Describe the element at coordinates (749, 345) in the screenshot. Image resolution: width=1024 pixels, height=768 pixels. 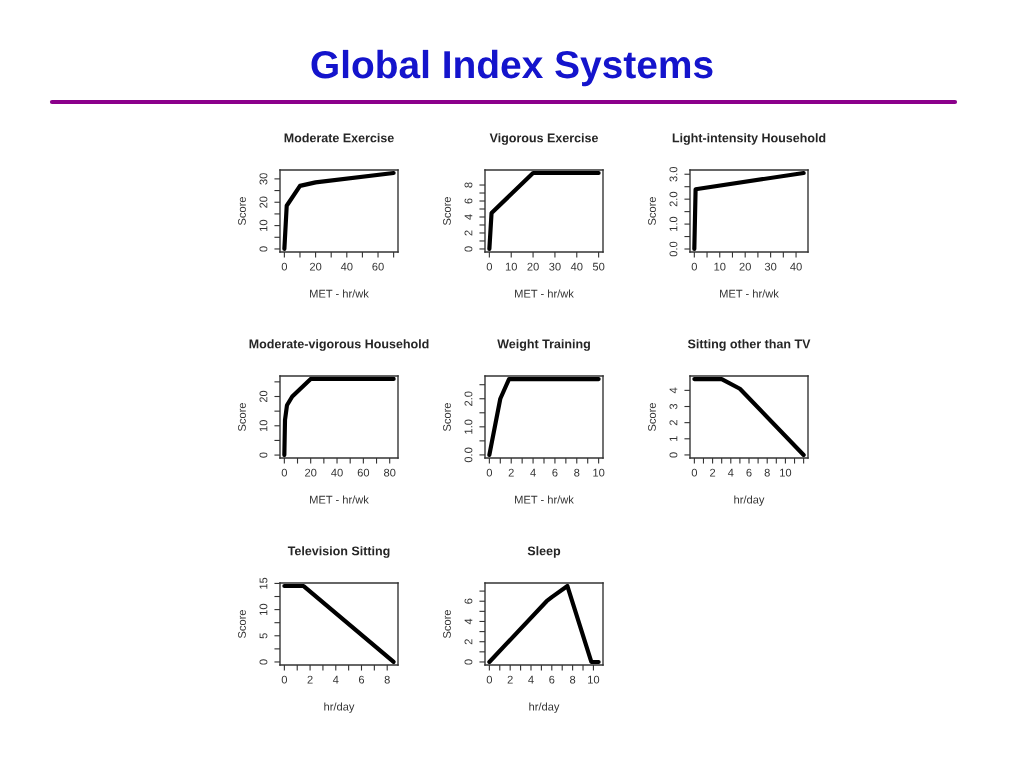
I see `chart-title: Sitting other than TV` at that location.